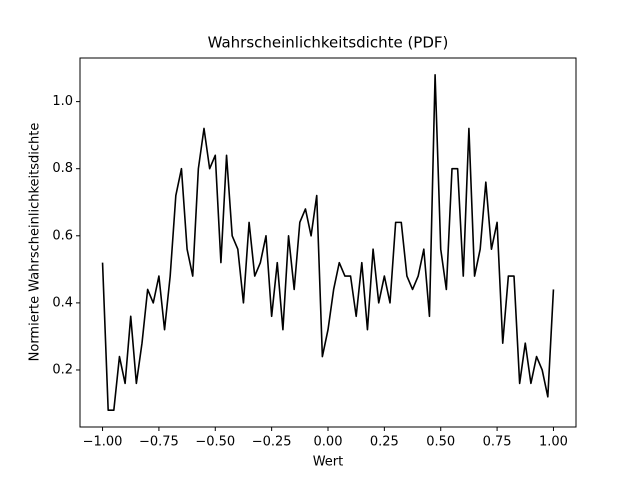  I want to click on chart-title: Wahrscheinlichkeitsdichte (PDF), so click(328, 43).